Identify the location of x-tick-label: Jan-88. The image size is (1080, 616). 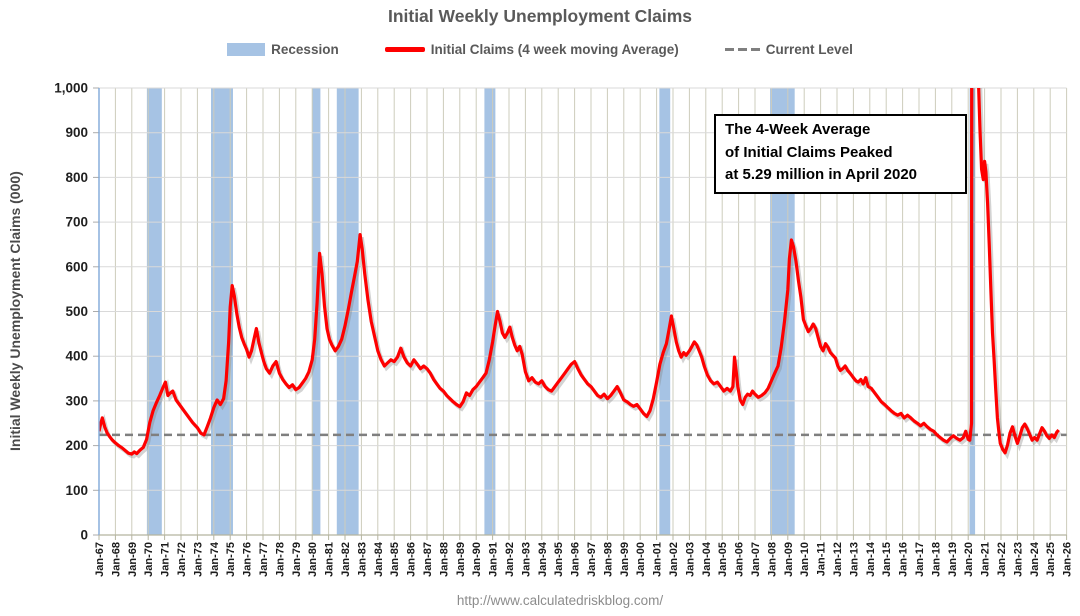
(444, 559).